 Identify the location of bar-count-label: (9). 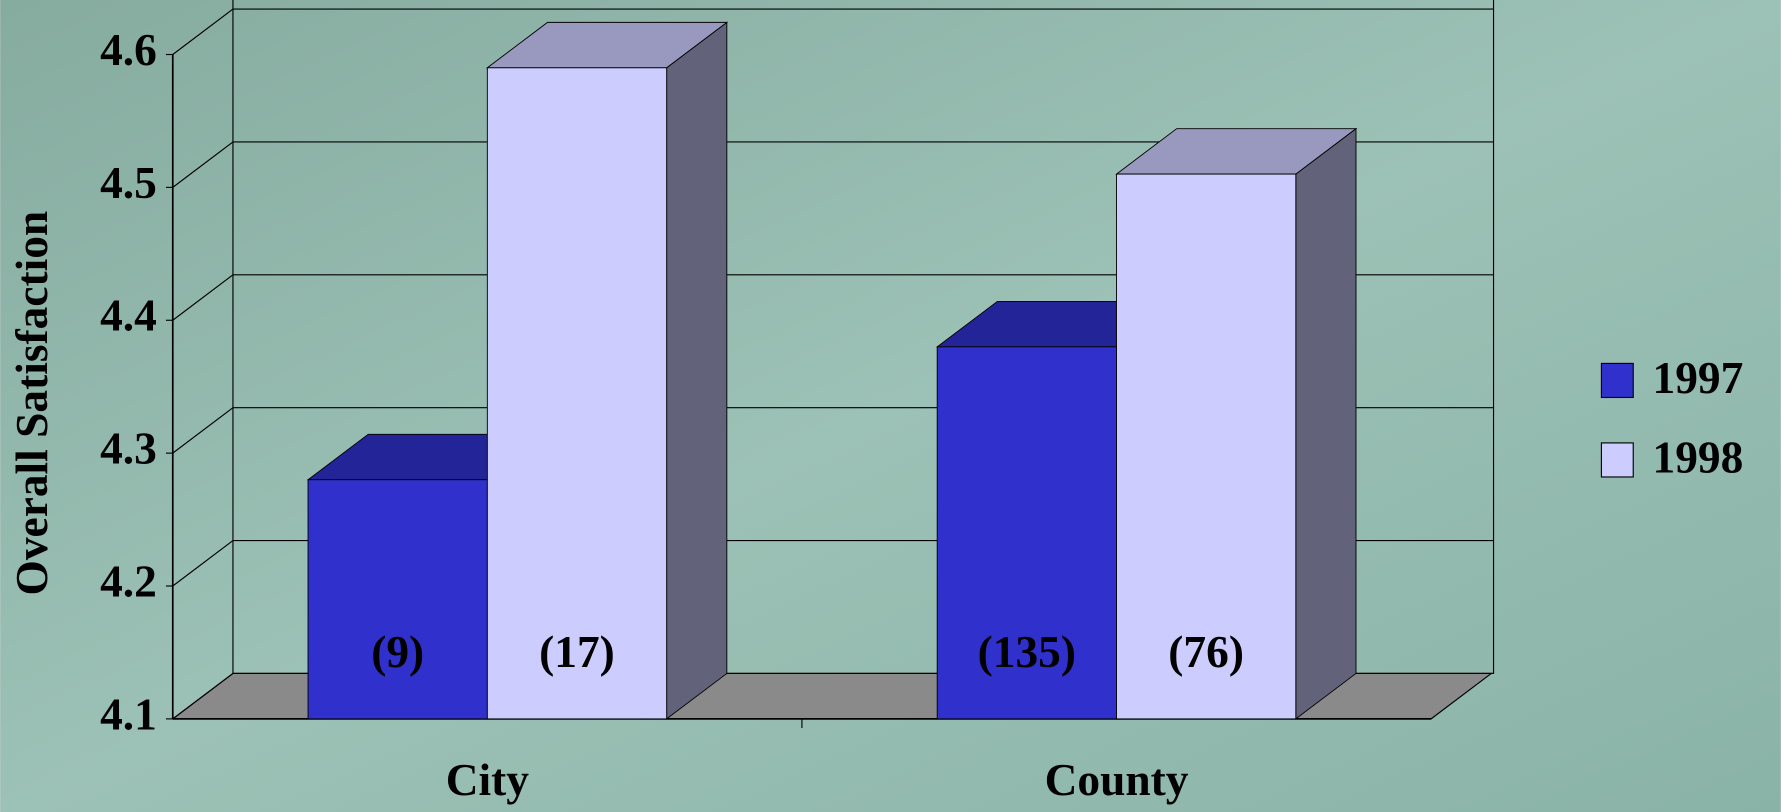
(397, 652).